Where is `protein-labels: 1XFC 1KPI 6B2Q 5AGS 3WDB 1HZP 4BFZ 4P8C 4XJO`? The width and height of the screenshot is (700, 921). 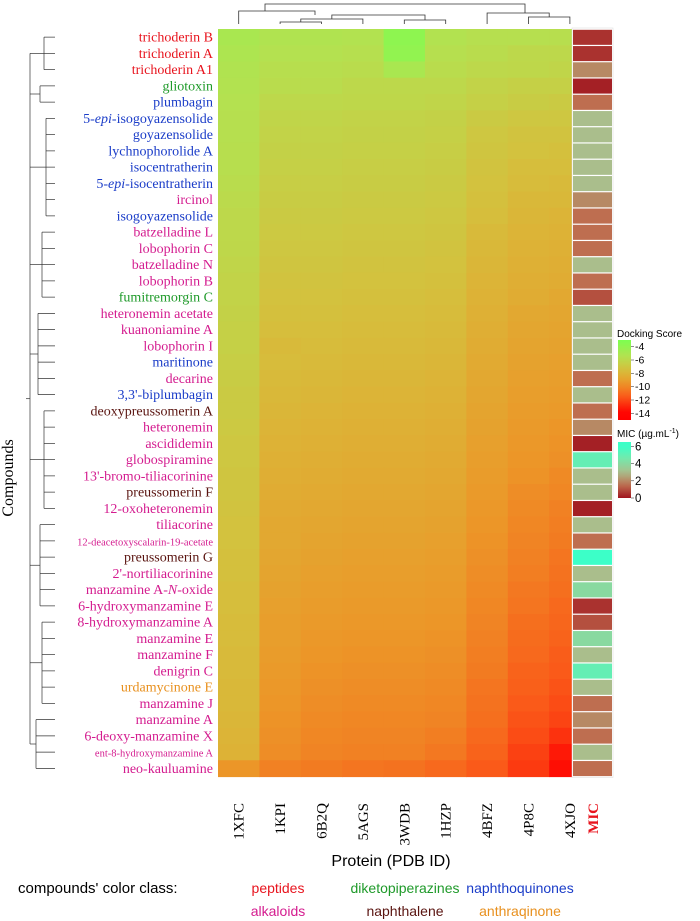 protein-labels: 1XFC 1KPI 6B2Q 5AGS 3WDB 1HZP 4BFZ 4P8C 4XJO is located at coordinates (405, 824).